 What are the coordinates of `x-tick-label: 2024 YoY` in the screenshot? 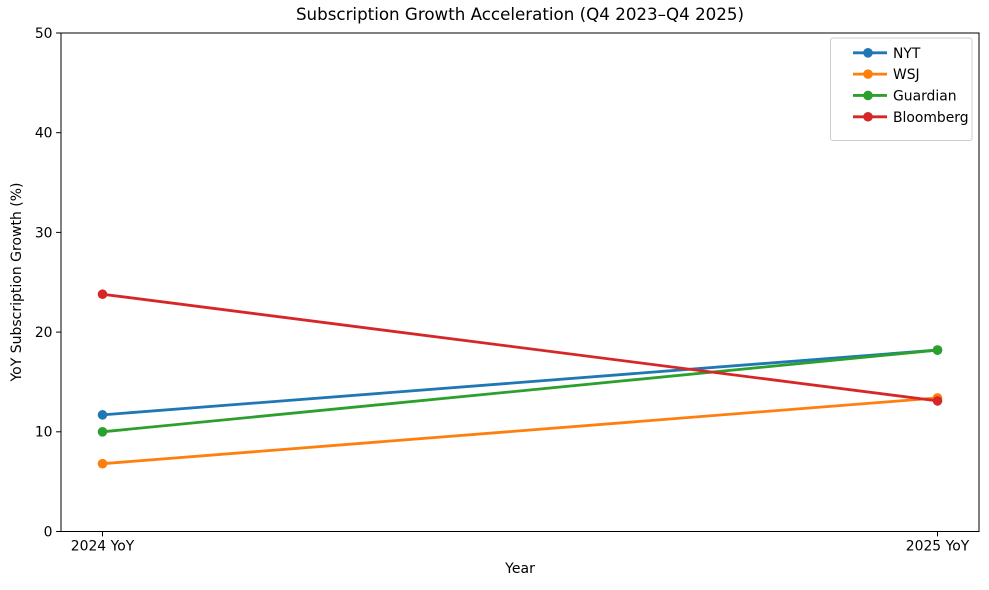 It's located at (103, 546).